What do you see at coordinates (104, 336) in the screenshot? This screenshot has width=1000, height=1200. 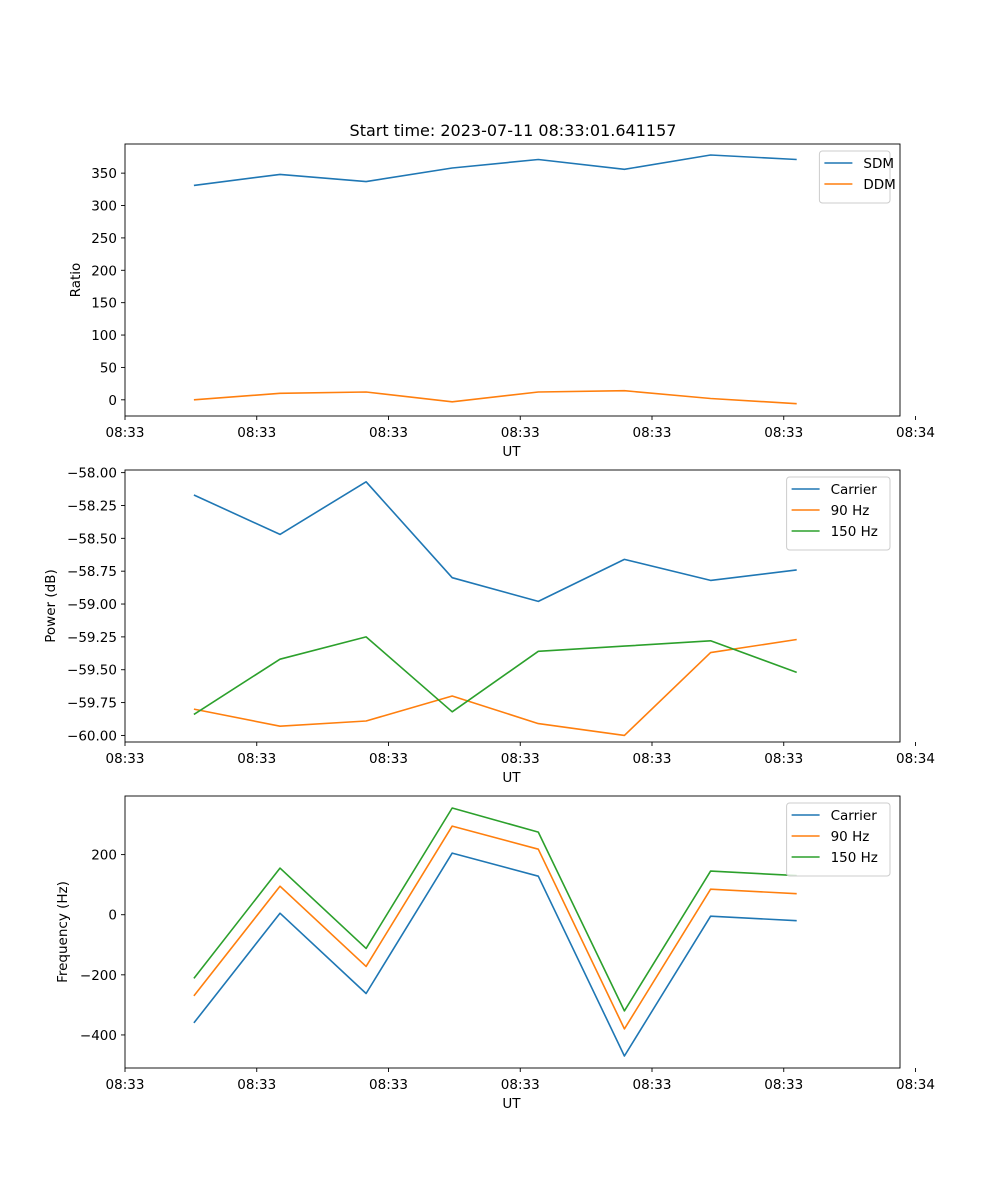 I see `y-tick-label: 100` at bounding box center [104, 336].